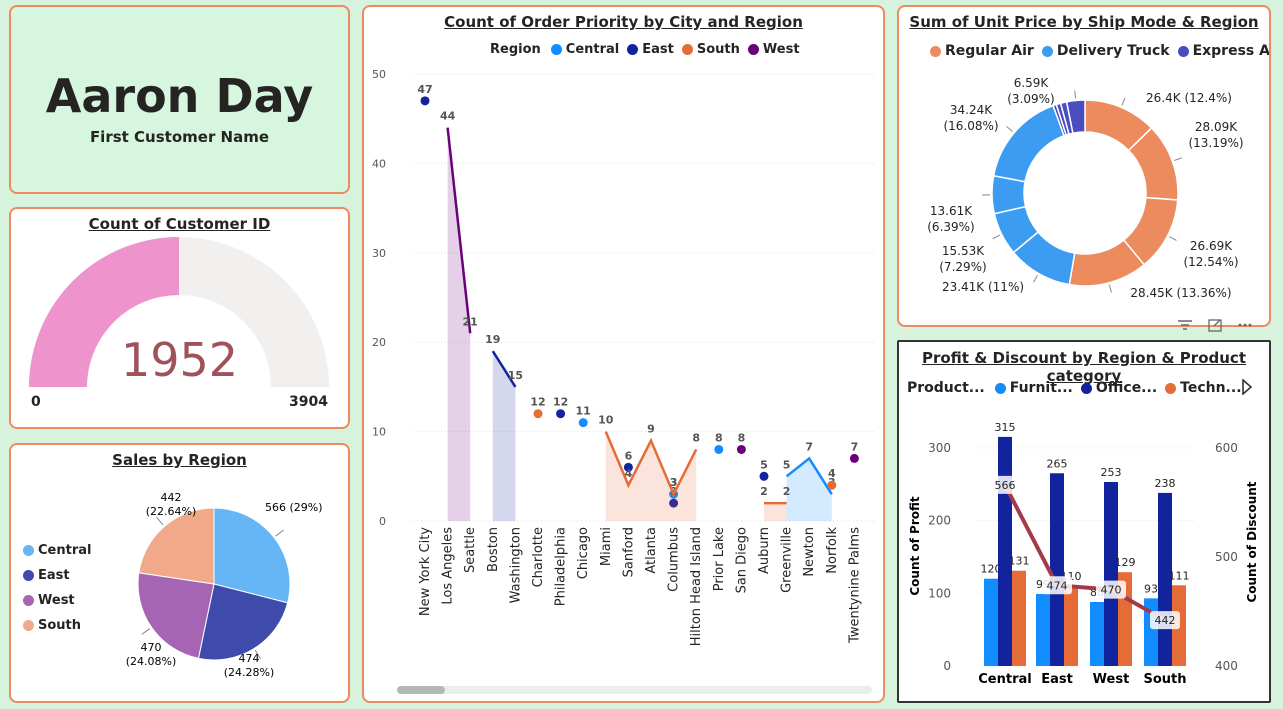 The width and height of the screenshot is (1283, 709). I want to click on line-label-bg, so click(1165, 620).